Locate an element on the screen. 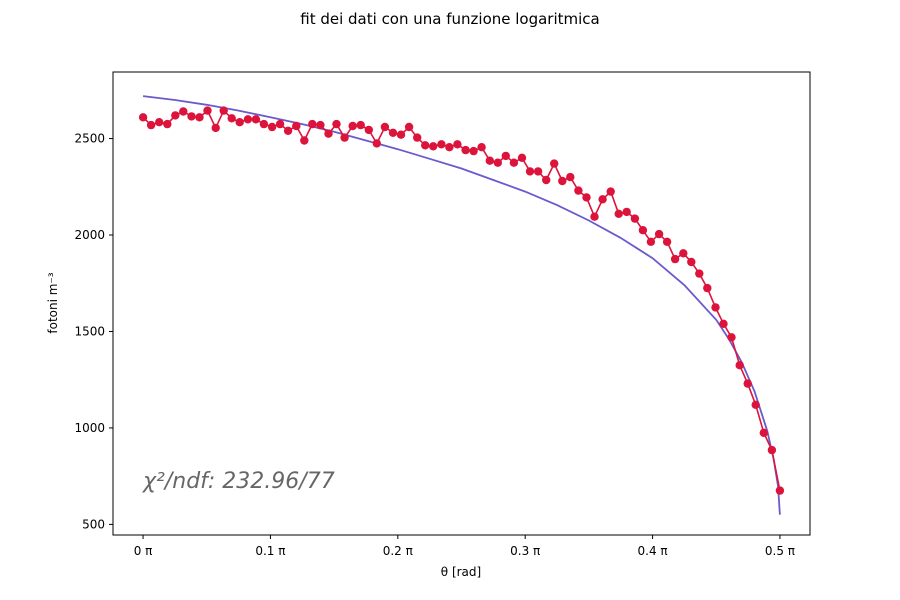 The height and width of the screenshot is (600, 900). x-tick-label: 0.3 π is located at coordinates (525, 551).